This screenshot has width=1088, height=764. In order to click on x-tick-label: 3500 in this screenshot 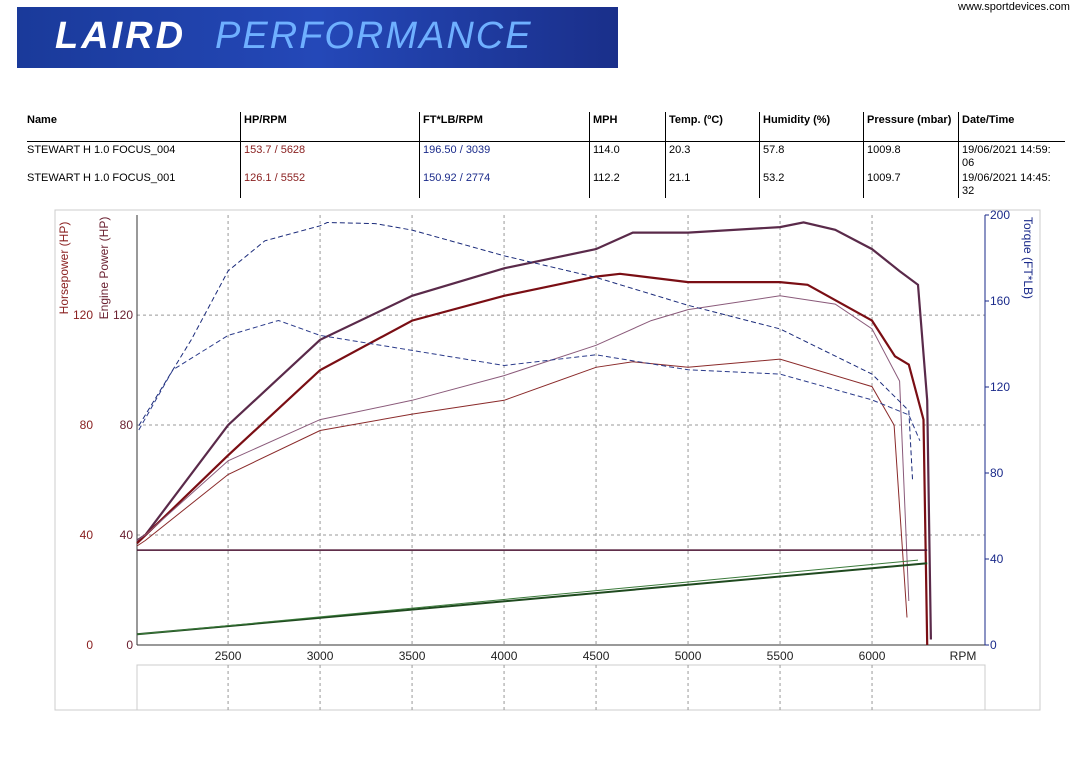, I will do `click(412, 656)`.